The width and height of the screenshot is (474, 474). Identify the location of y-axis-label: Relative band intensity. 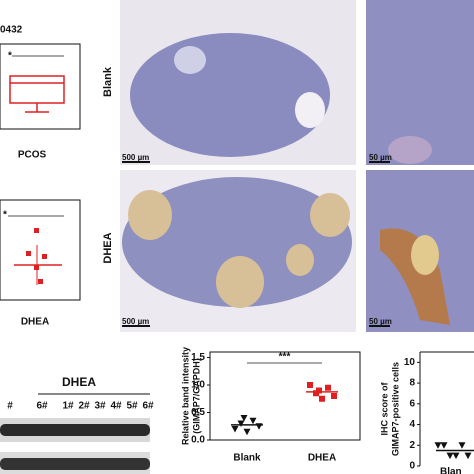
(185, 396).